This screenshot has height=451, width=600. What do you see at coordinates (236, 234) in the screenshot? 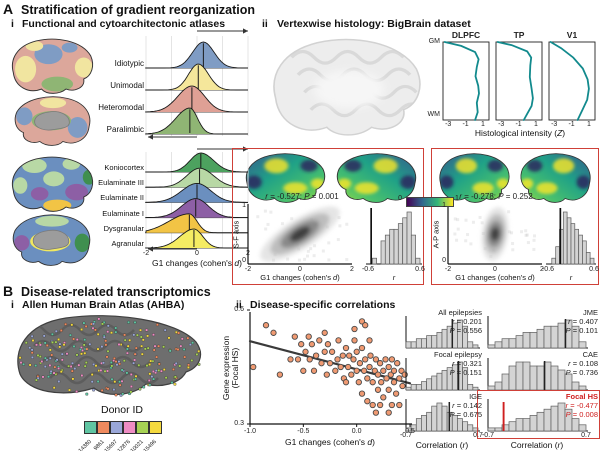
I see `density-y-axis-label: S-F axis` at bounding box center [236, 234].